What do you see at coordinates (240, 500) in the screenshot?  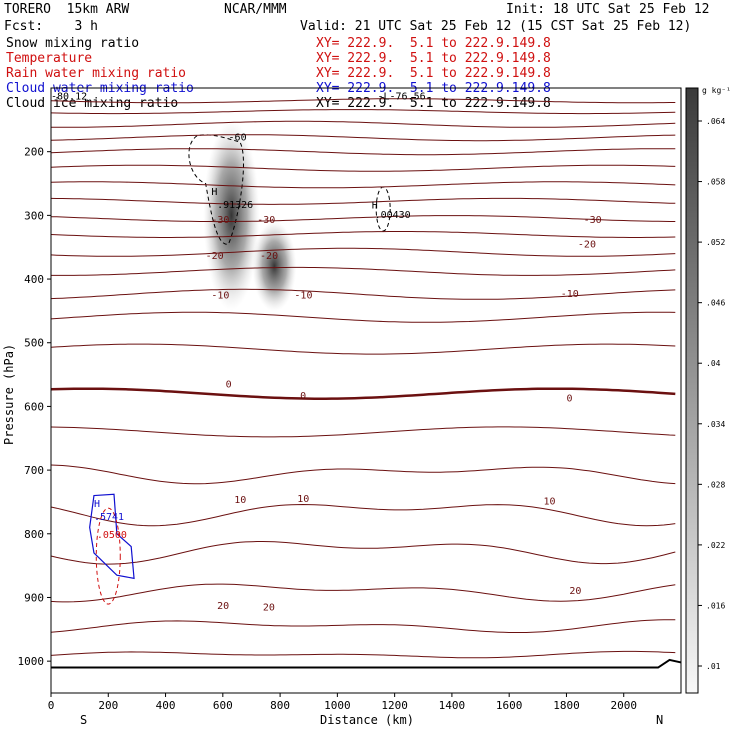 I see `contour-label-19: 10` at bounding box center [240, 500].